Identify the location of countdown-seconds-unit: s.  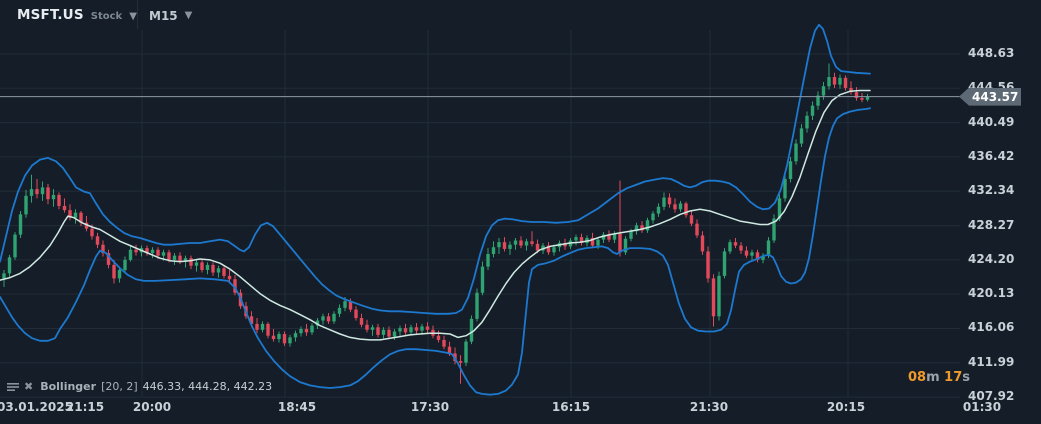
(966, 377).